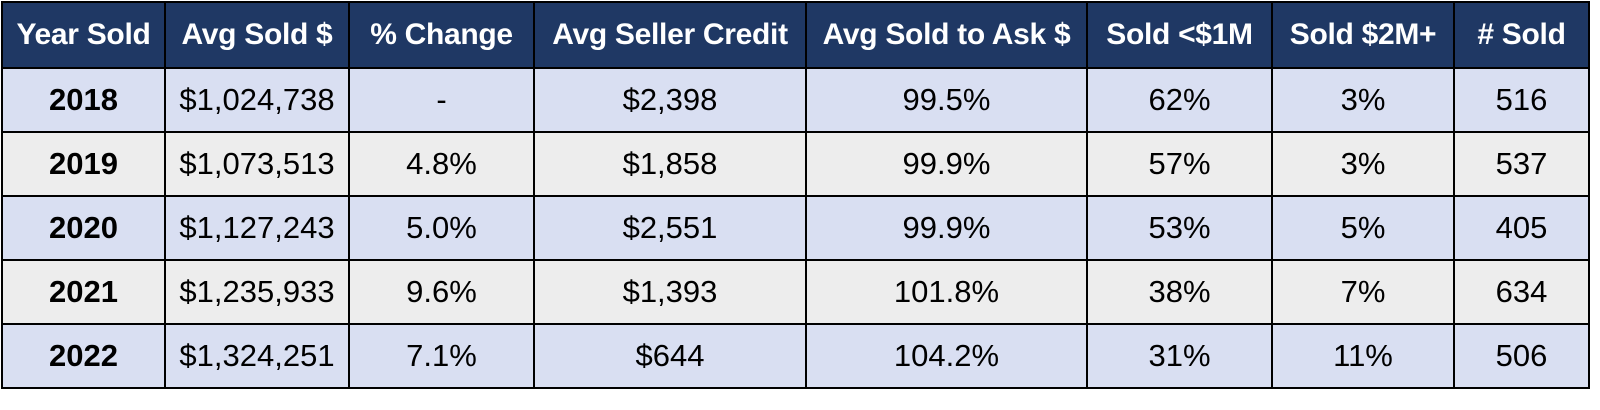 The height and width of the screenshot is (410, 1600). I want to click on cell-num-sold: 537, so click(1521, 164).